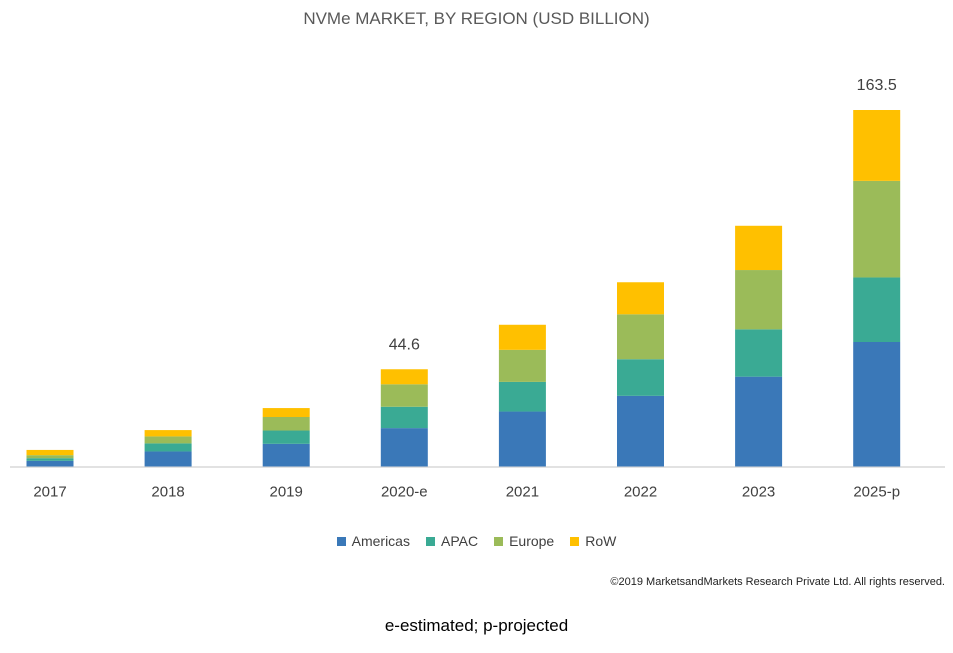 The width and height of the screenshot is (953, 653). What do you see at coordinates (168, 433) in the screenshot?
I see `bar-segment-row-2018` at bounding box center [168, 433].